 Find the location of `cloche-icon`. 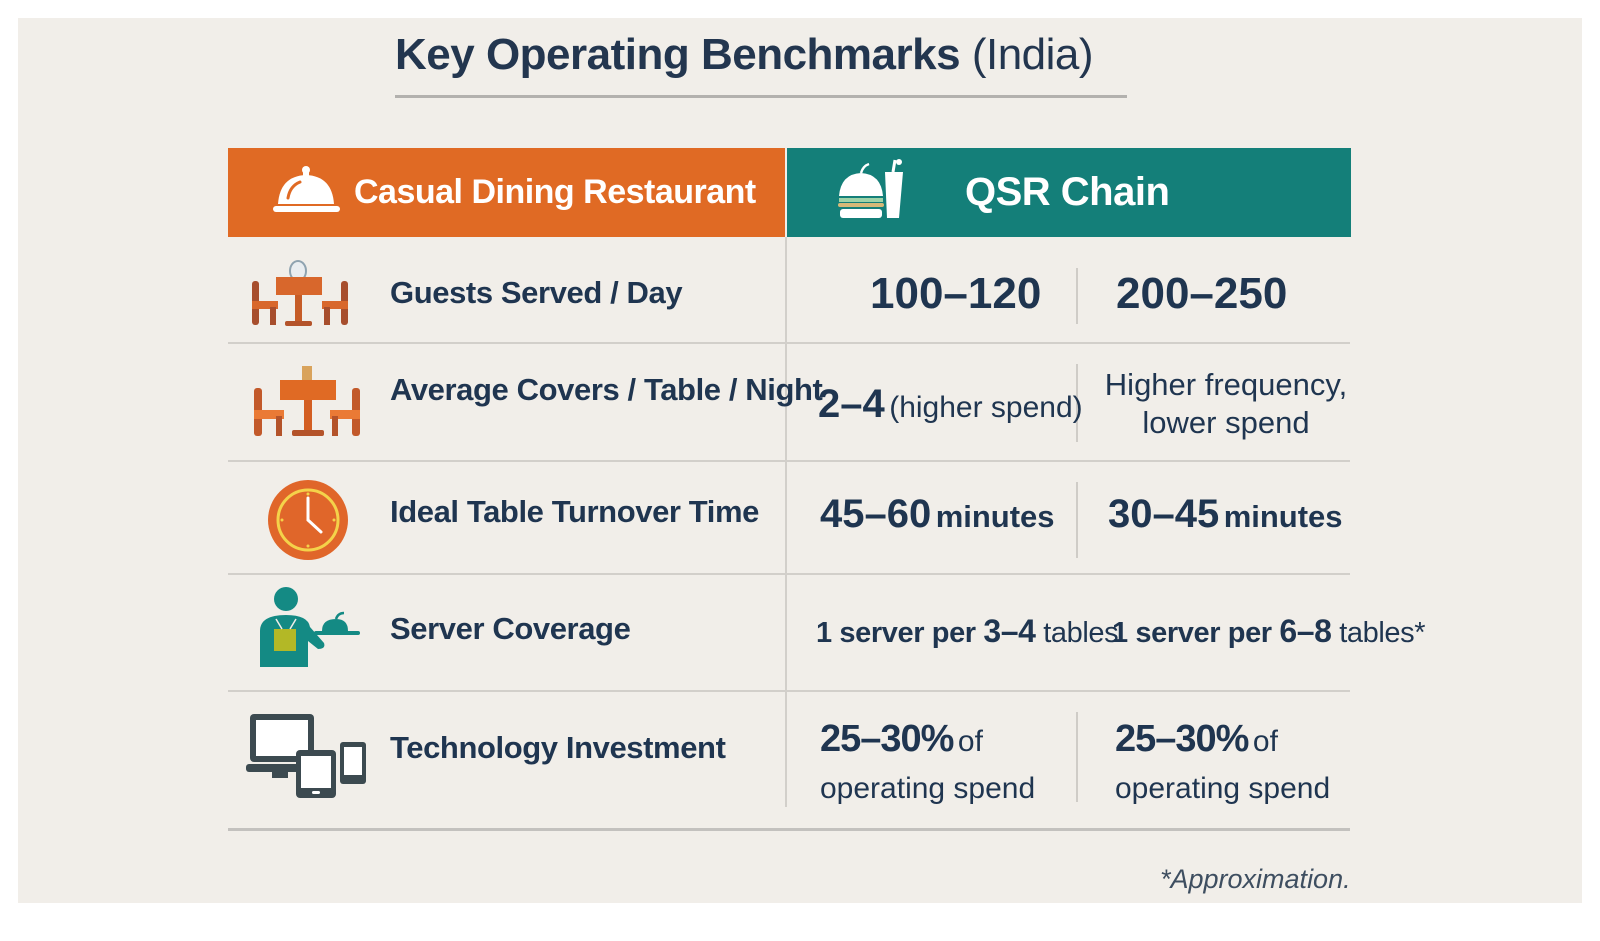

cloche-icon is located at coordinates (307, 192).